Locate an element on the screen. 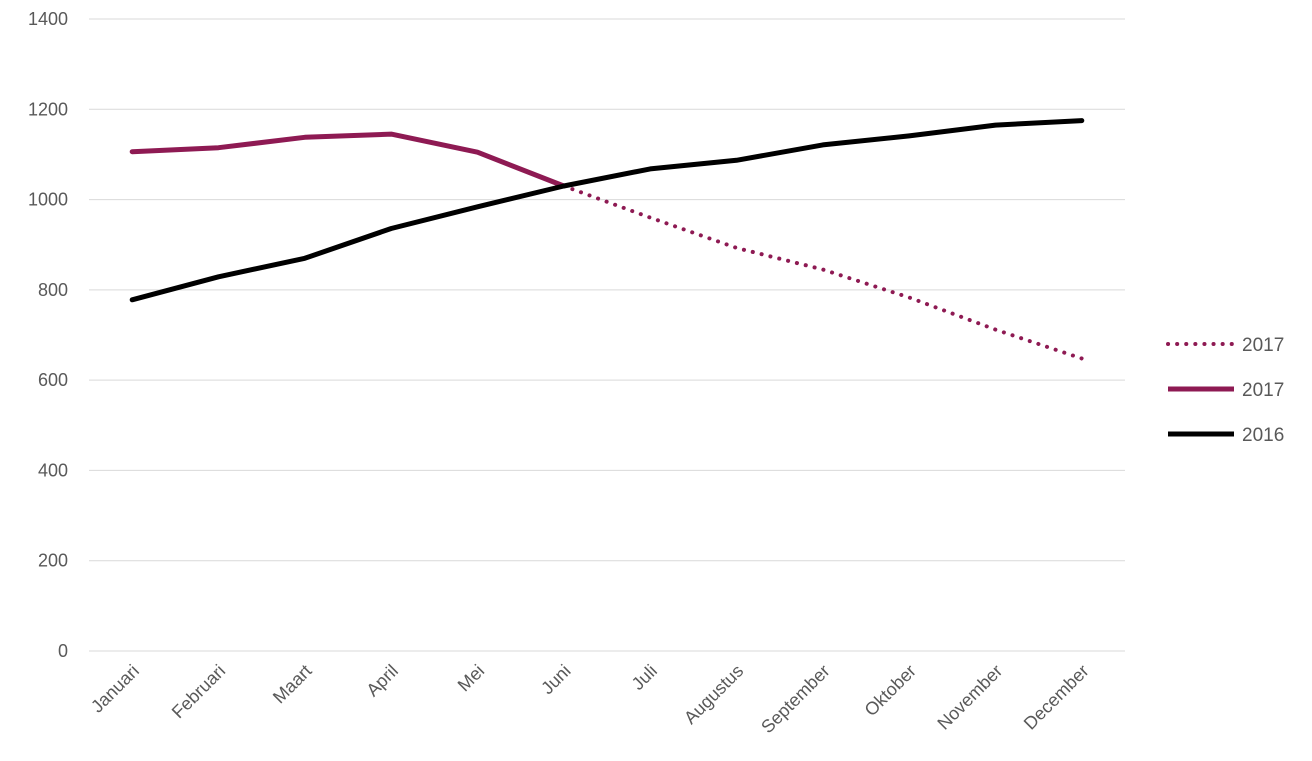  x-tick-label: April is located at coordinates (382, 681).